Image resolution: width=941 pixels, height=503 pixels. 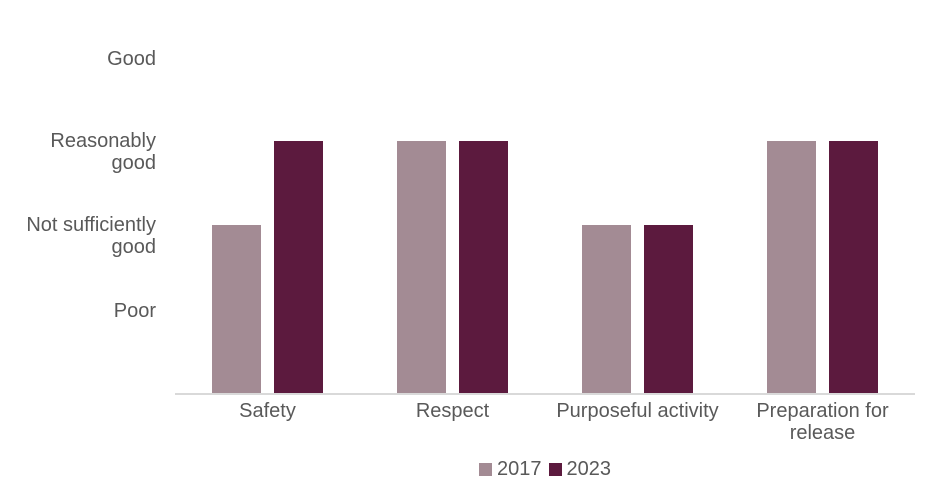 What do you see at coordinates (421, 267) in the screenshot?
I see `bar-2017-respect` at bounding box center [421, 267].